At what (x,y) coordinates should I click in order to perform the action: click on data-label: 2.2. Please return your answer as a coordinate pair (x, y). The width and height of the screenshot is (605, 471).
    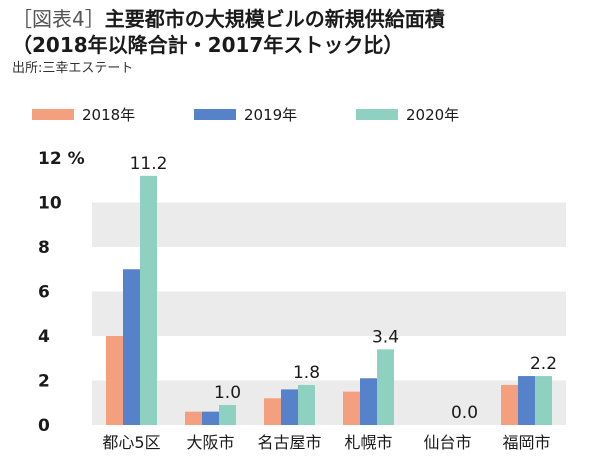
    Looking at the image, I should click on (543, 364).